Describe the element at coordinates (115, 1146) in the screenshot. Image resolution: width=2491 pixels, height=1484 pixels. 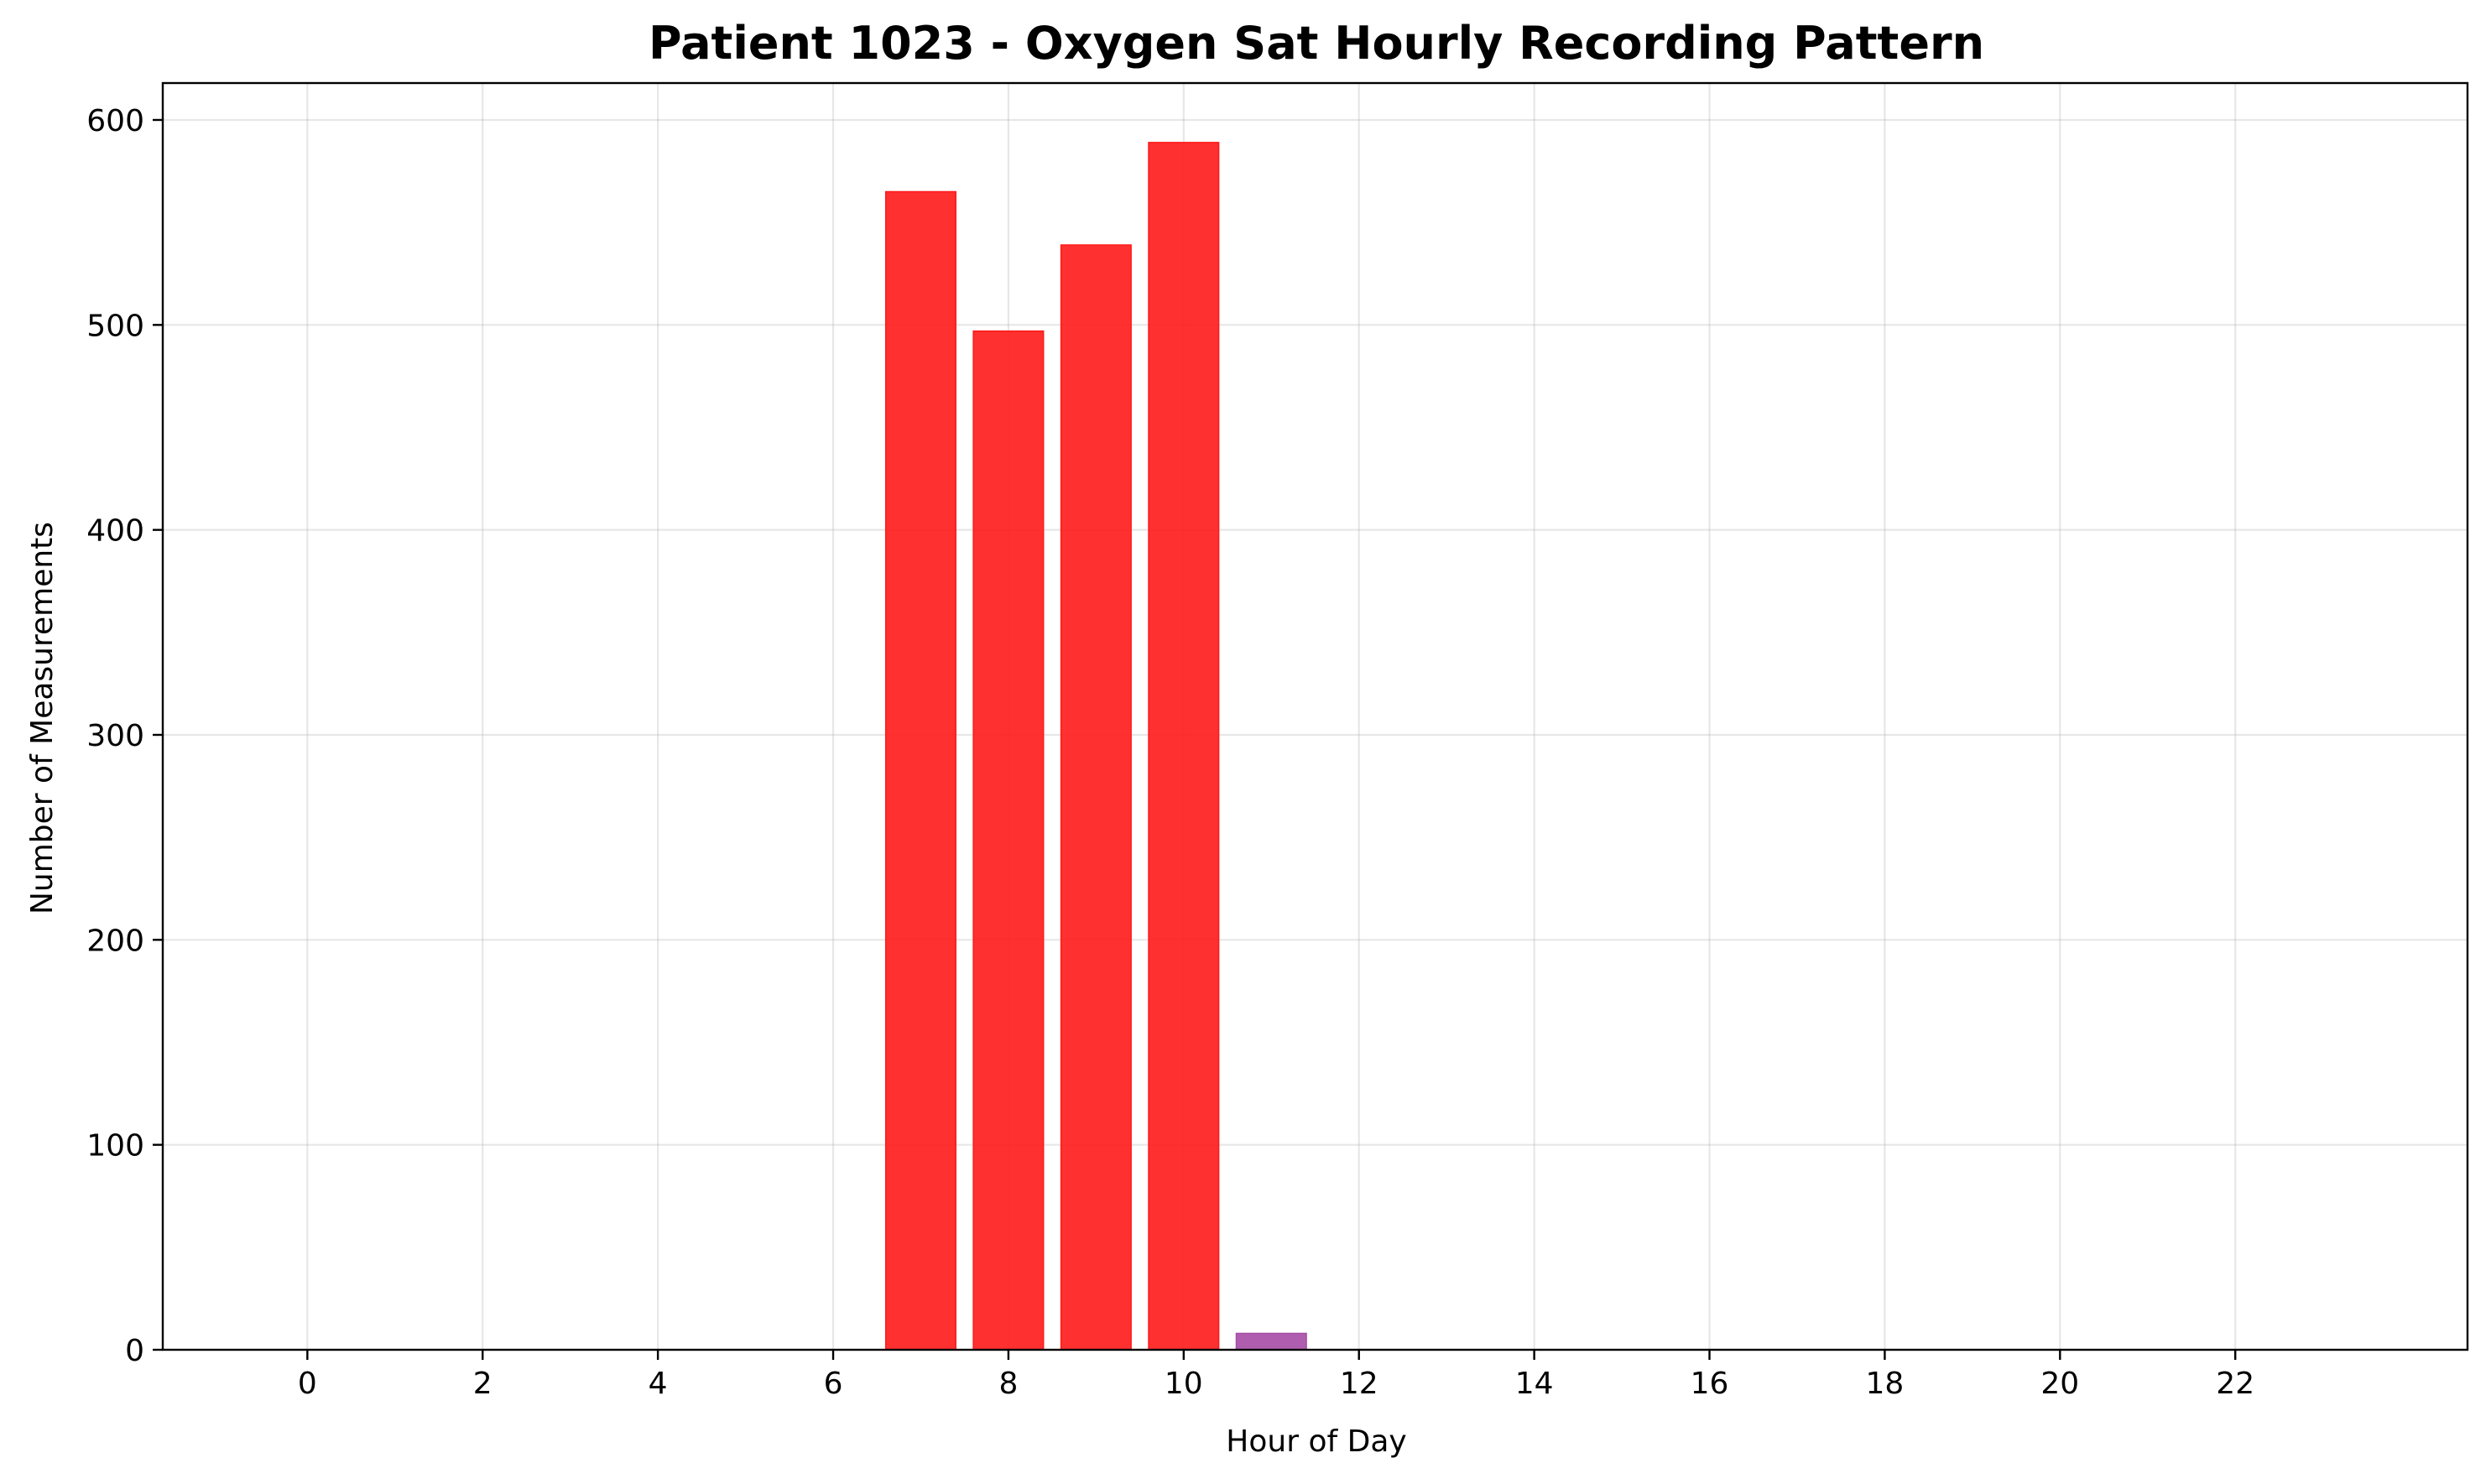
I see `y-tick-label: 100` at that location.